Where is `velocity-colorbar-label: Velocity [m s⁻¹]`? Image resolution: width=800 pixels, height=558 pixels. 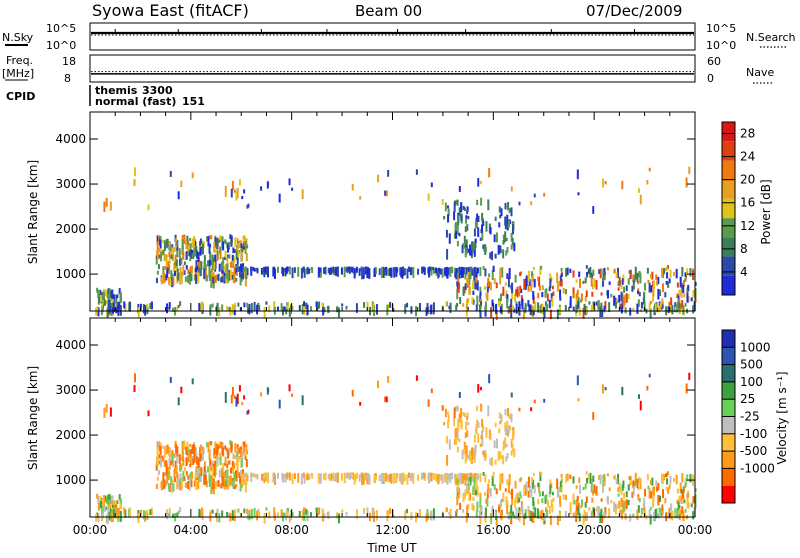 velocity-colorbar-label: Velocity [m s⁻¹] is located at coordinates (782, 417).